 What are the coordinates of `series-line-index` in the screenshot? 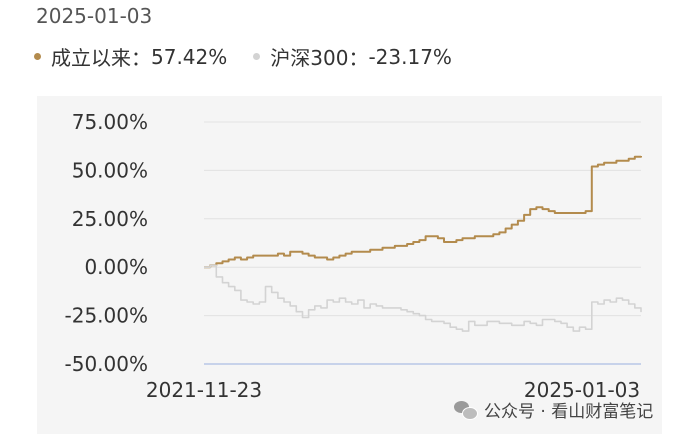 It's located at (423, 298).